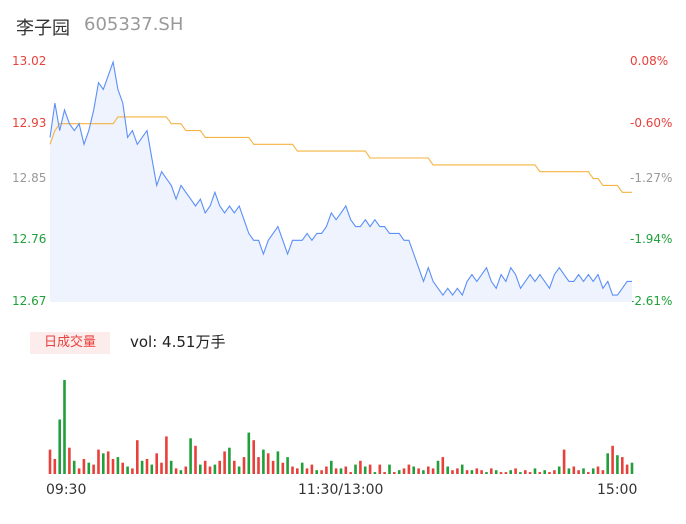 The height and width of the screenshot is (524, 686). What do you see at coordinates (66, 490) in the screenshot?
I see `x-tick-label: 09:30` at bounding box center [66, 490].